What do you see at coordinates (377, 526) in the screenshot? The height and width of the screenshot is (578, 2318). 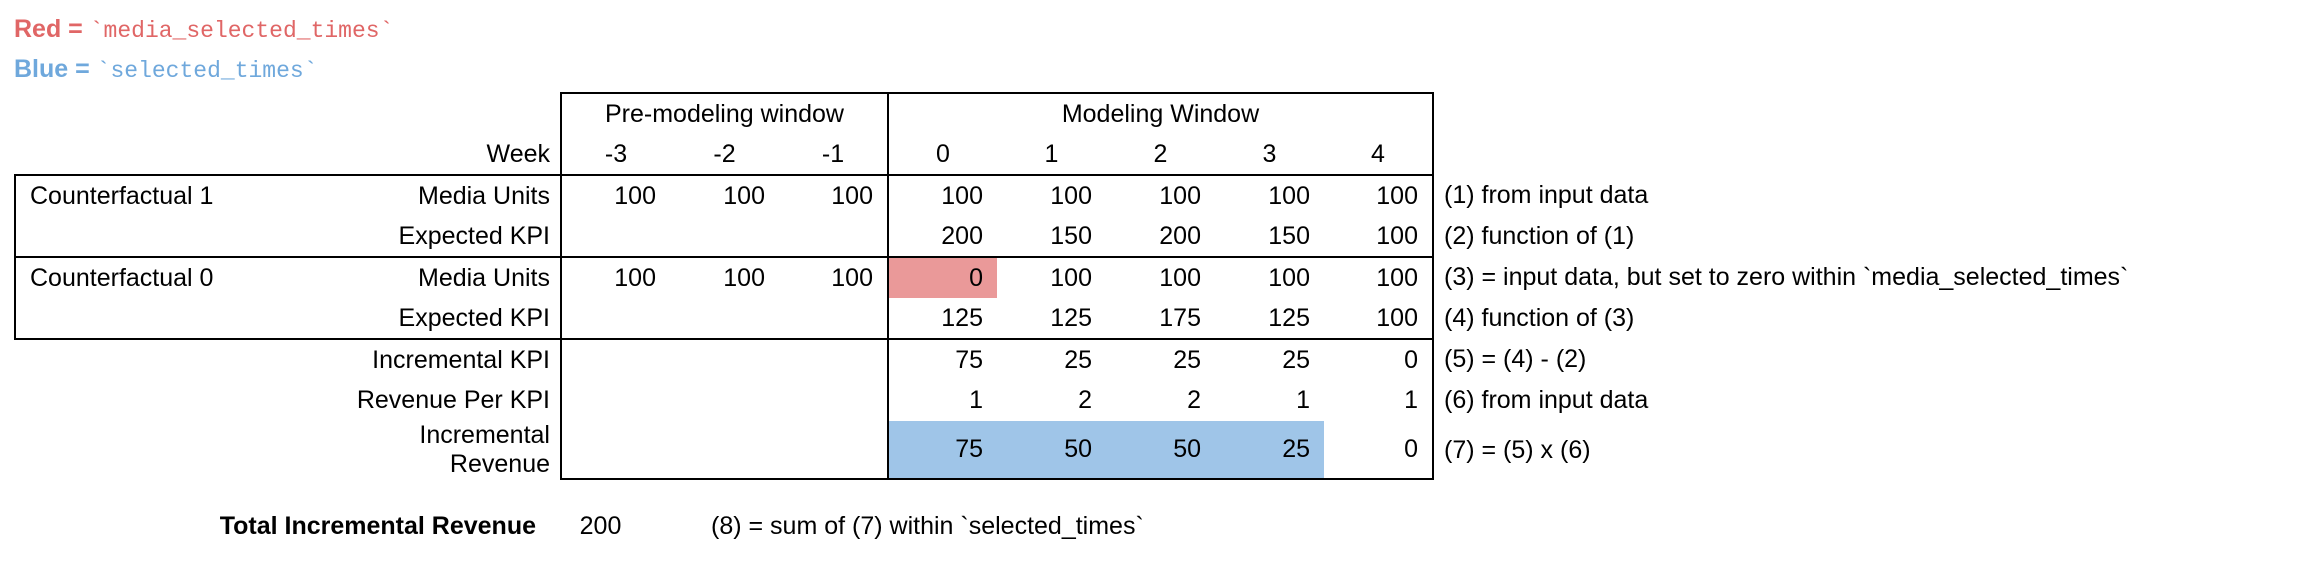 I see `total-label: Total Incremental Revenue` at bounding box center [377, 526].